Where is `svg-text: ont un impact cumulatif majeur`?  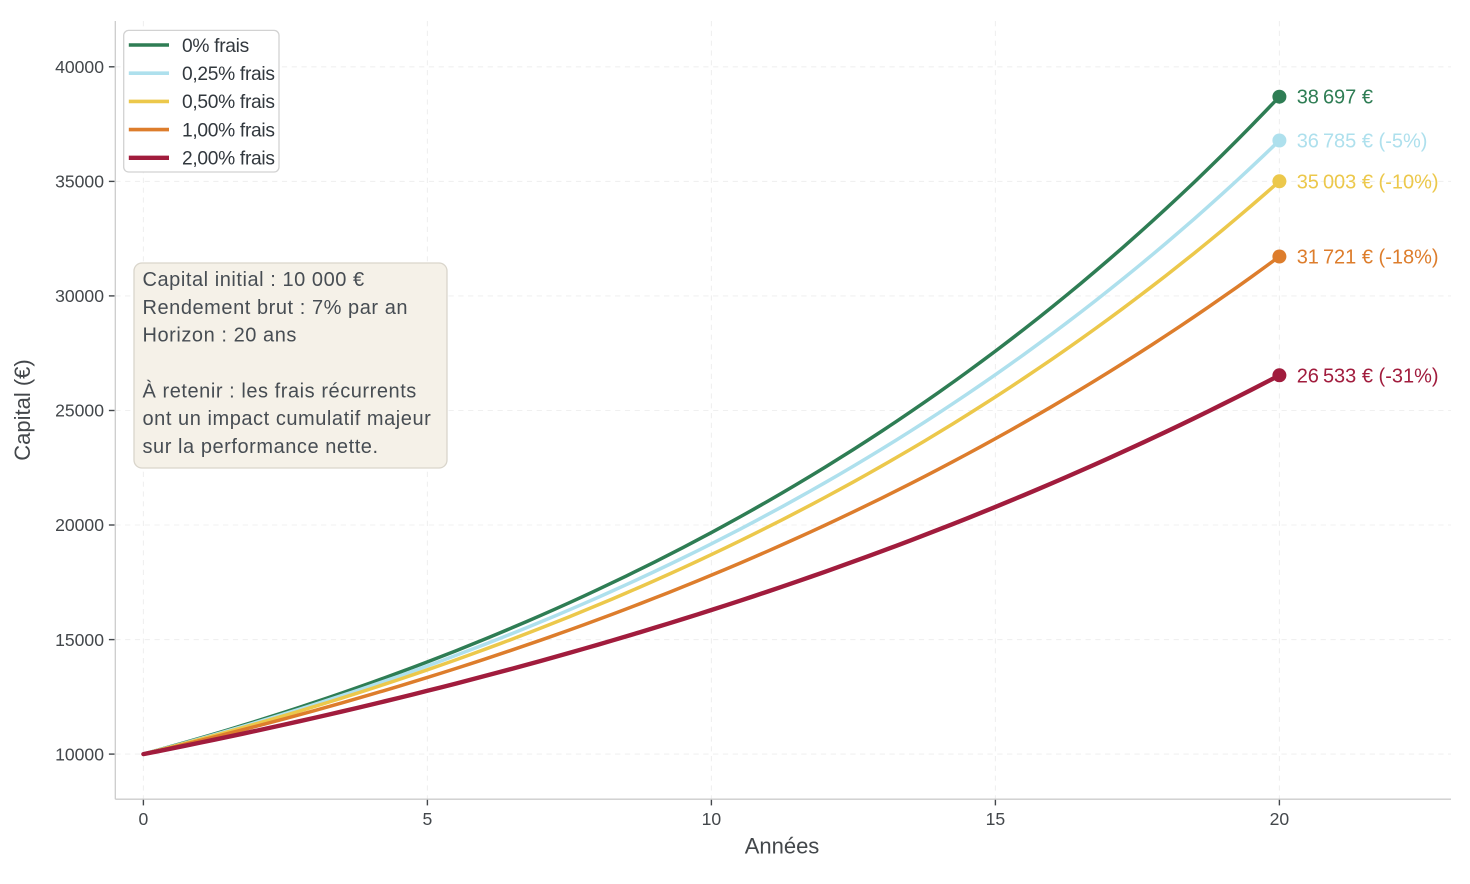 svg-text: ont un impact cumulatif majeur is located at coordinates (287, 419).